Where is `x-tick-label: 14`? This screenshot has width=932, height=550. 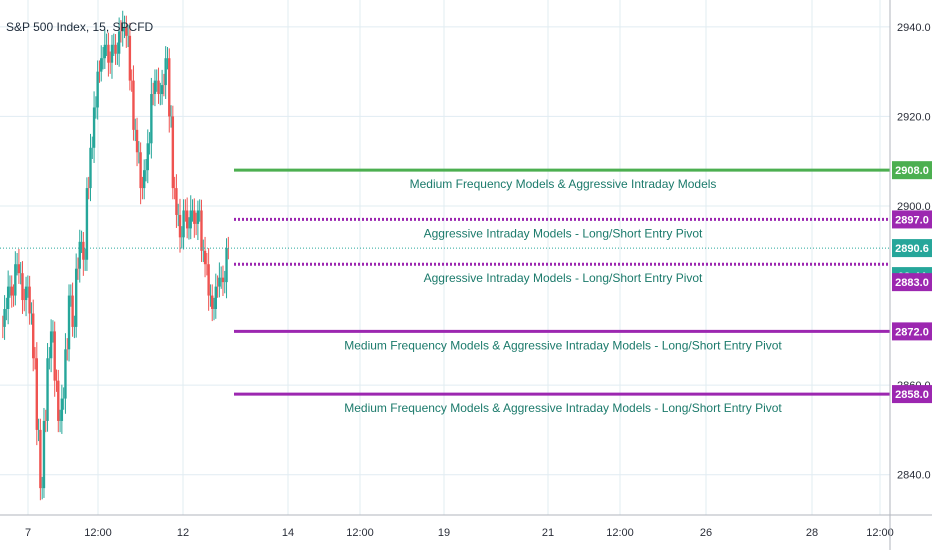
x-tick-label: 14 is located at coordinates (288, 533).